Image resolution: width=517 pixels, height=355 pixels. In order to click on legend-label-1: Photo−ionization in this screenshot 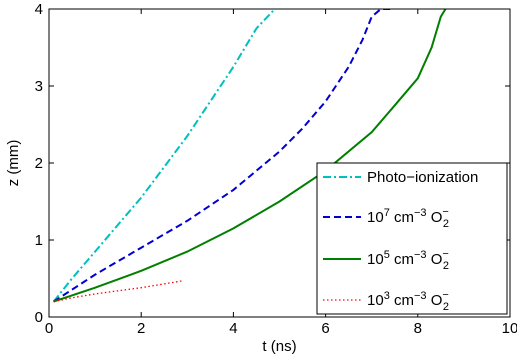, I will do `click(422, 177)`.